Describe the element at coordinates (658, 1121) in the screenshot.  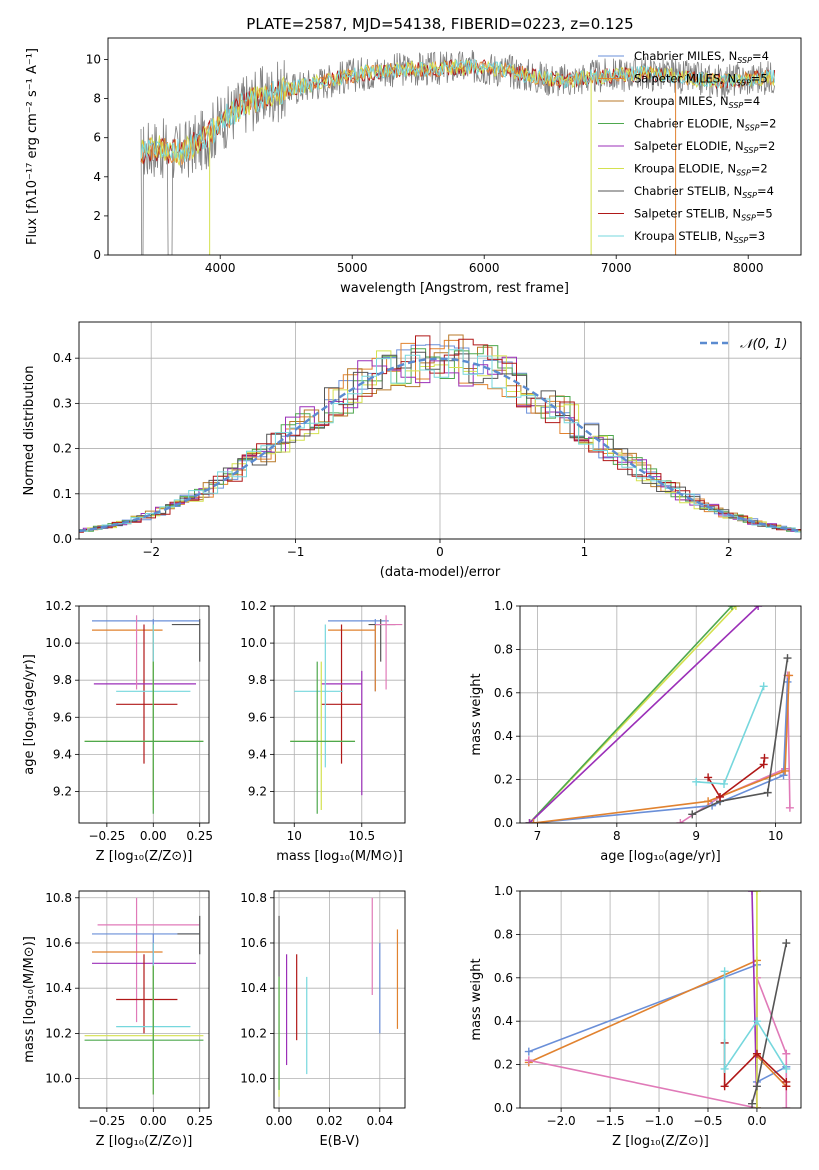
I see `x-tick-label: −1.0` at that location.